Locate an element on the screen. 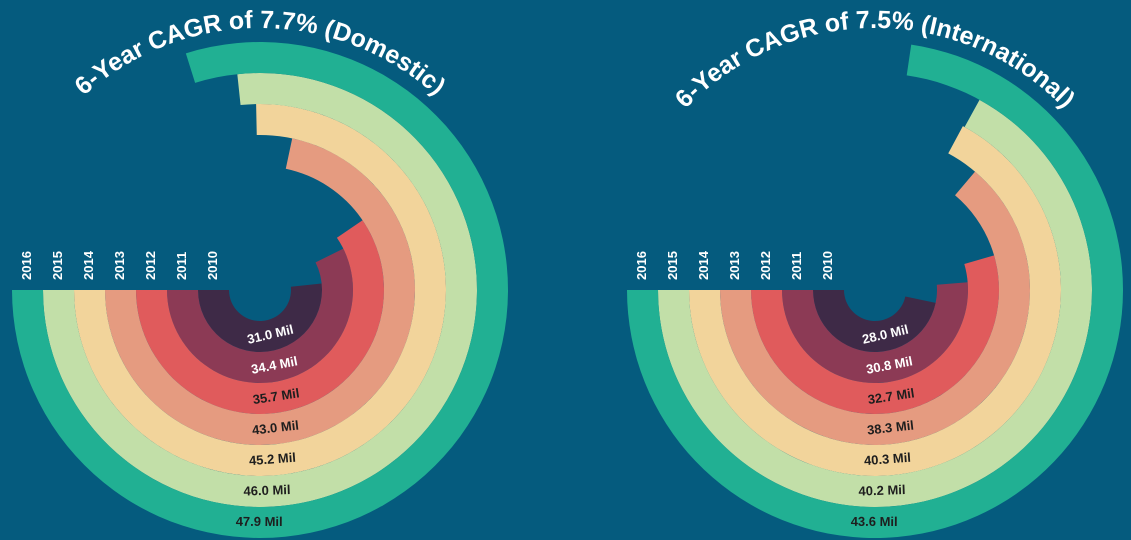  value-label: 40.2 Mil is located at coordinates (881, 490).